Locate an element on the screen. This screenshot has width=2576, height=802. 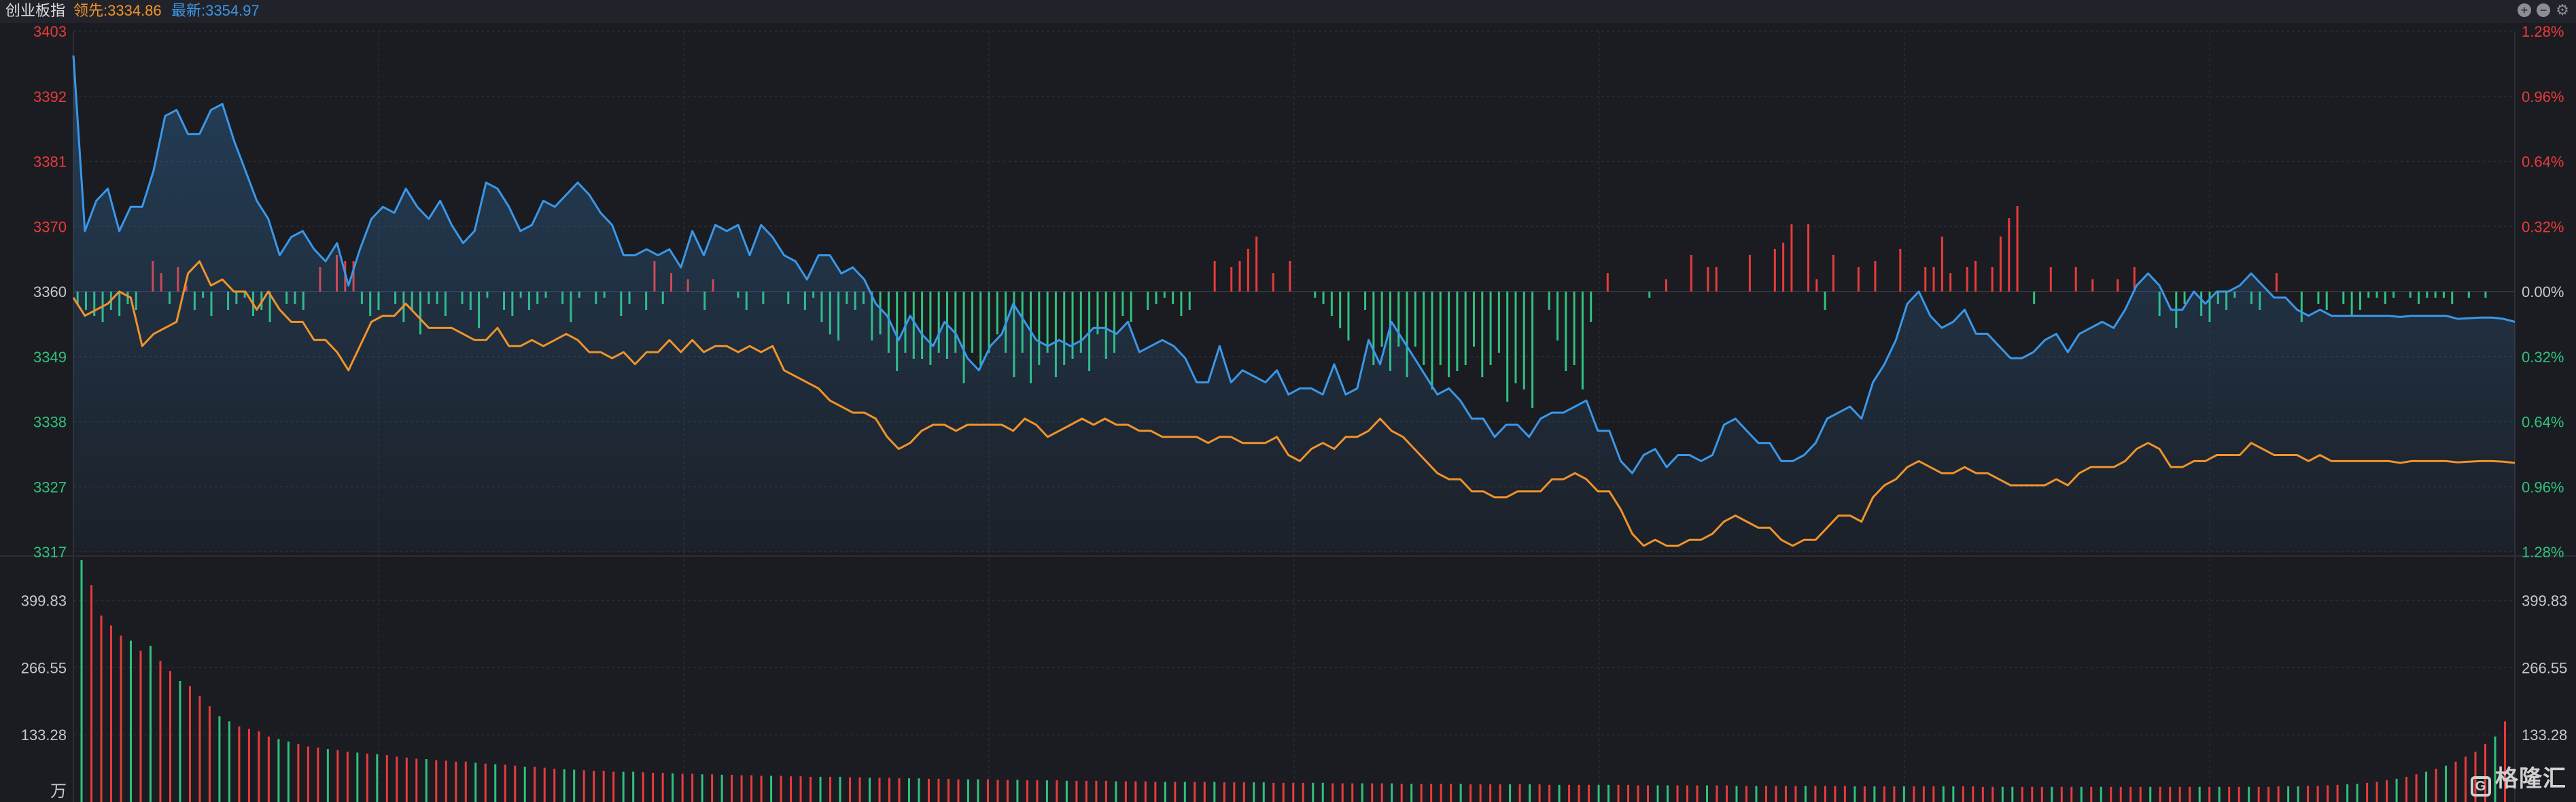
title-bar: 创业板指 领先:3334.86 最新:3354.97 + − ⚙ is located at coordinates (1288, 11).